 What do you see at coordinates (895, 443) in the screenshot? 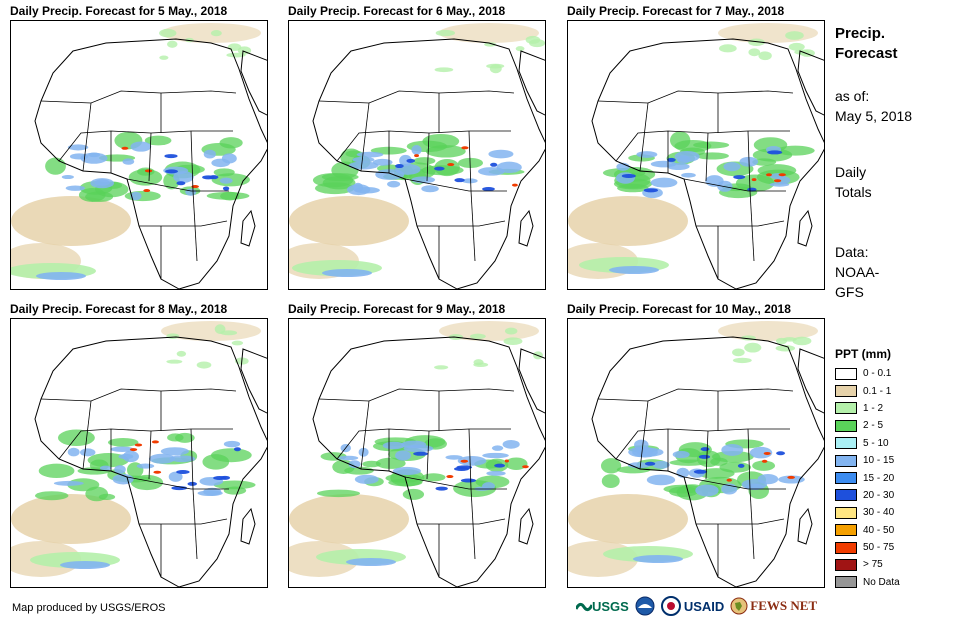
I see `legend-item: 5 - 10` at bounding box center [895, 443].